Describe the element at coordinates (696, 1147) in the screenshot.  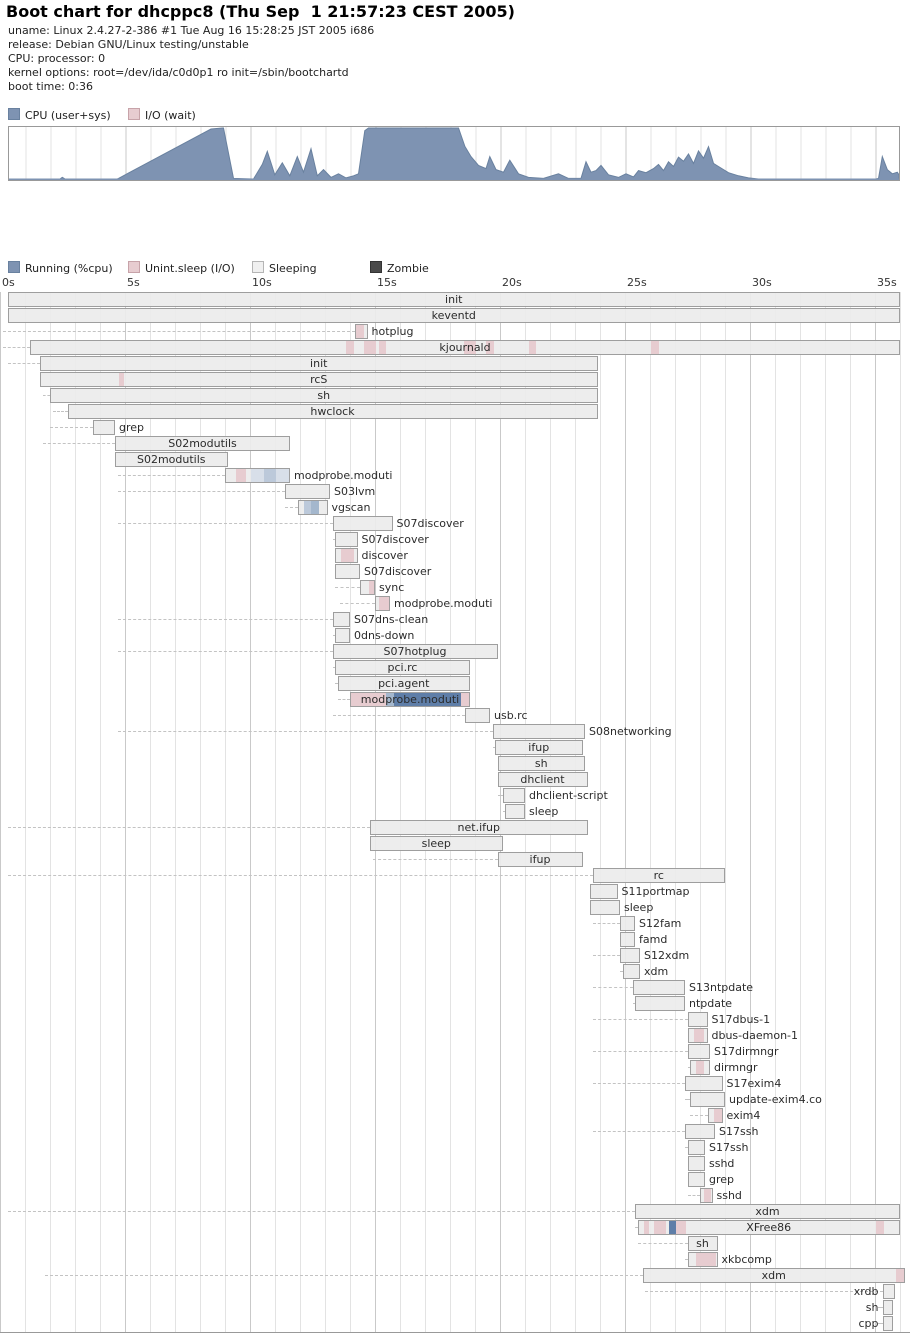
I see `process-bar-S17ssh` at that location.